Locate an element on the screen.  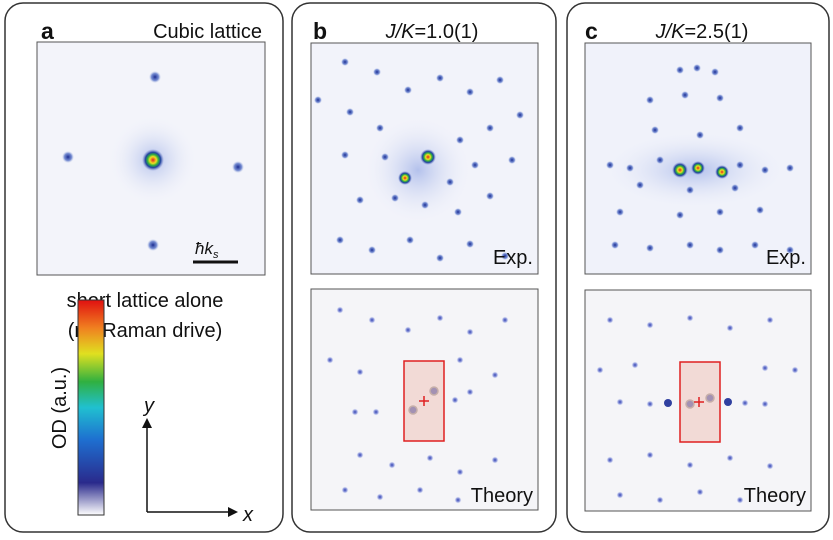
panel-letter: a is located at coordinates (47, 31).